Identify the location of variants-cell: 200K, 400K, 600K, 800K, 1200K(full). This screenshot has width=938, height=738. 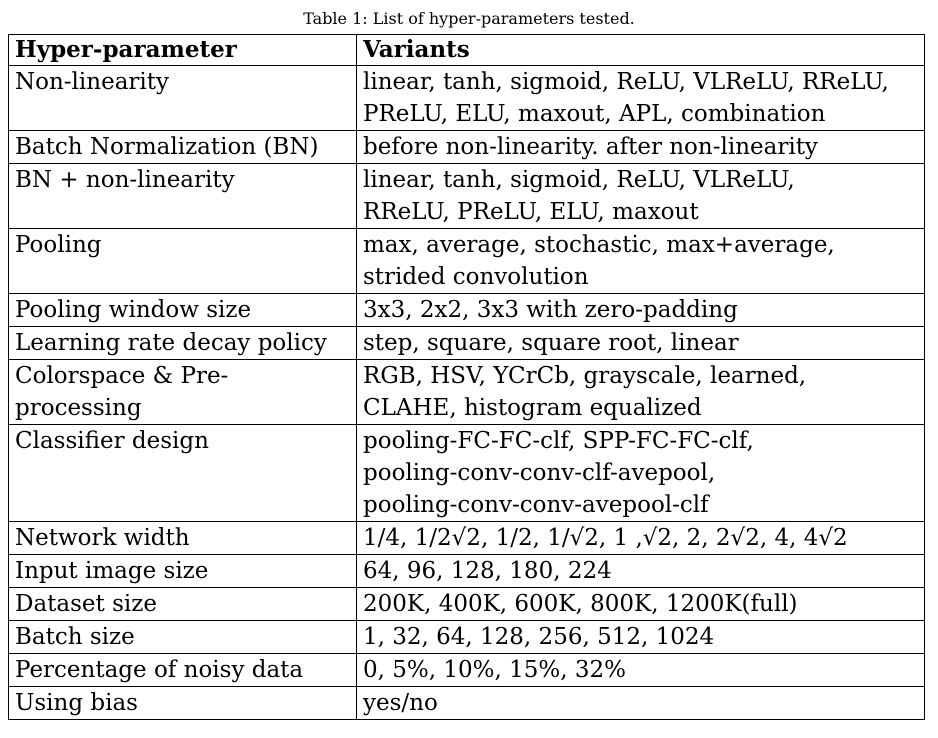
(640, 604).